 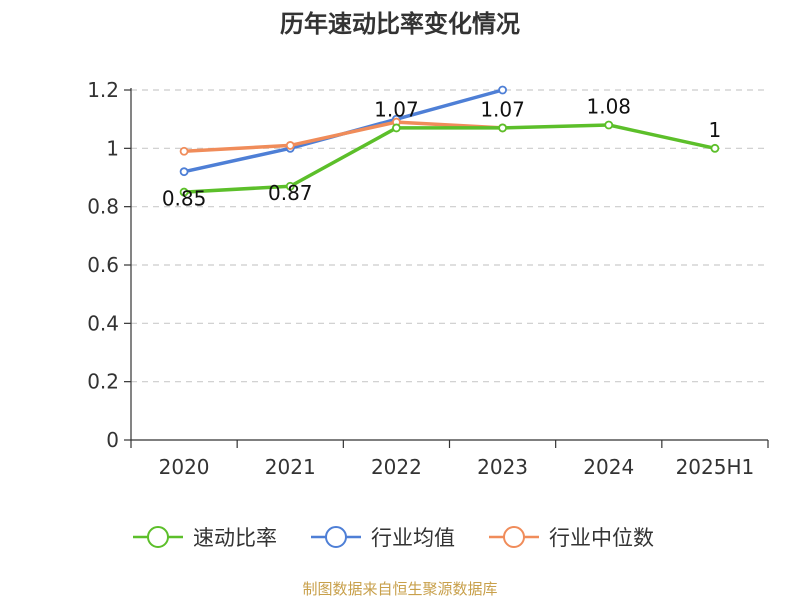 I want to click on source-footer: 制图数据来自恒生聚源数据库, so click(x=400, y=589).